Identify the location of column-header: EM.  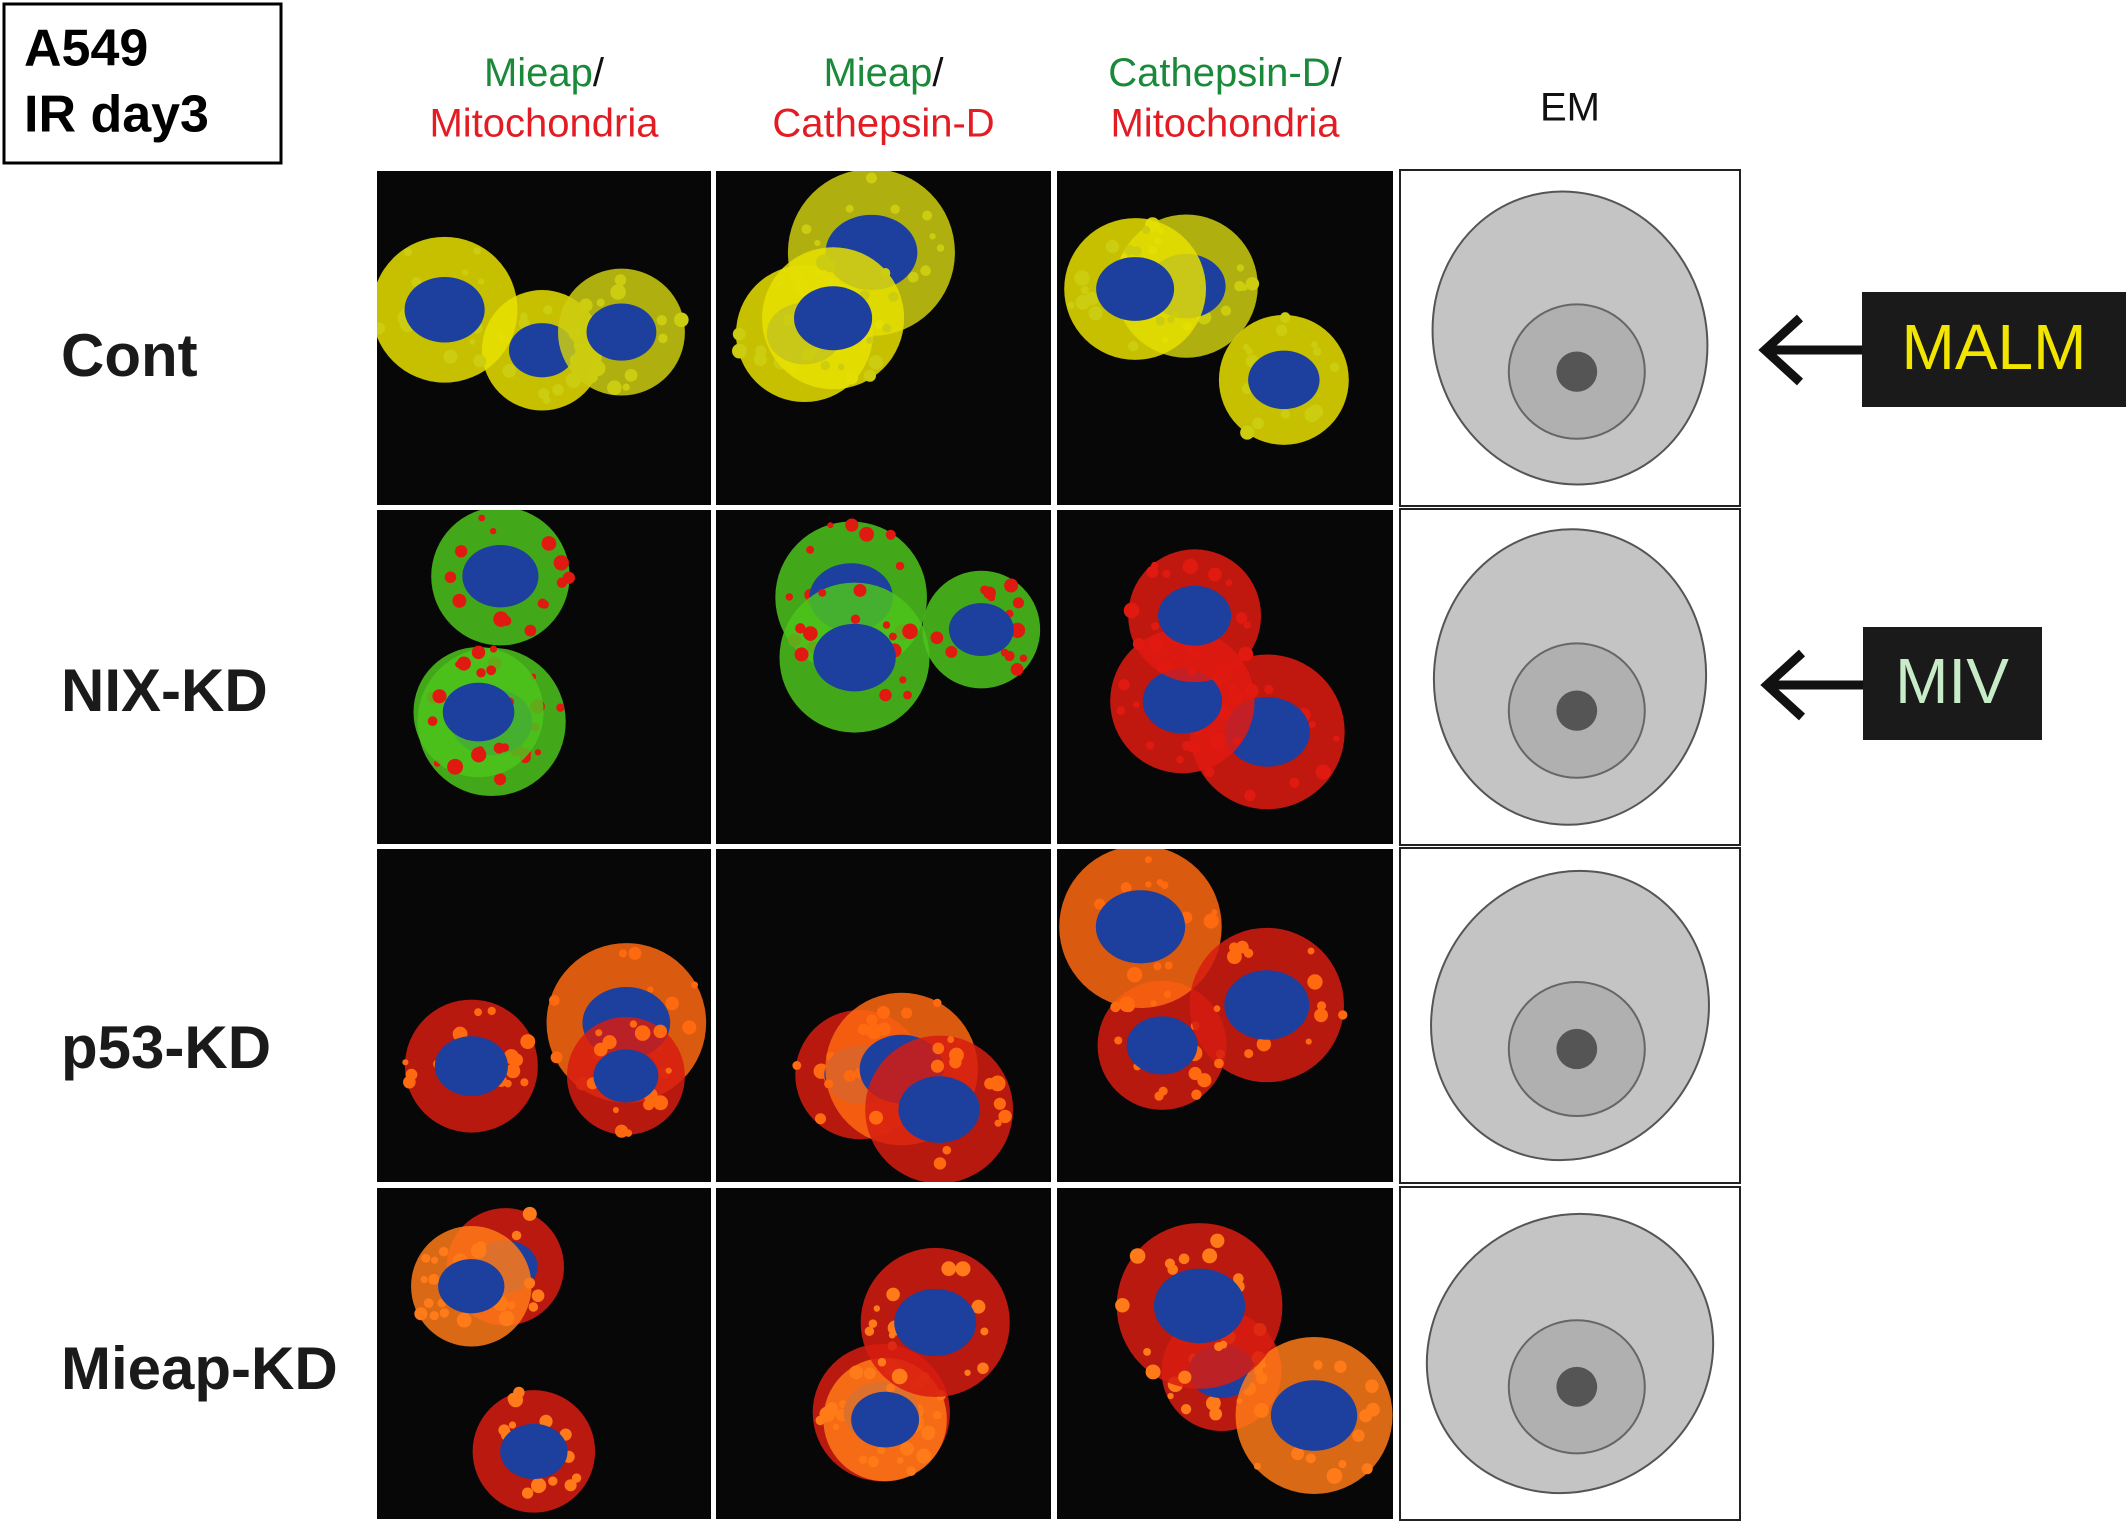
(1570, 108).